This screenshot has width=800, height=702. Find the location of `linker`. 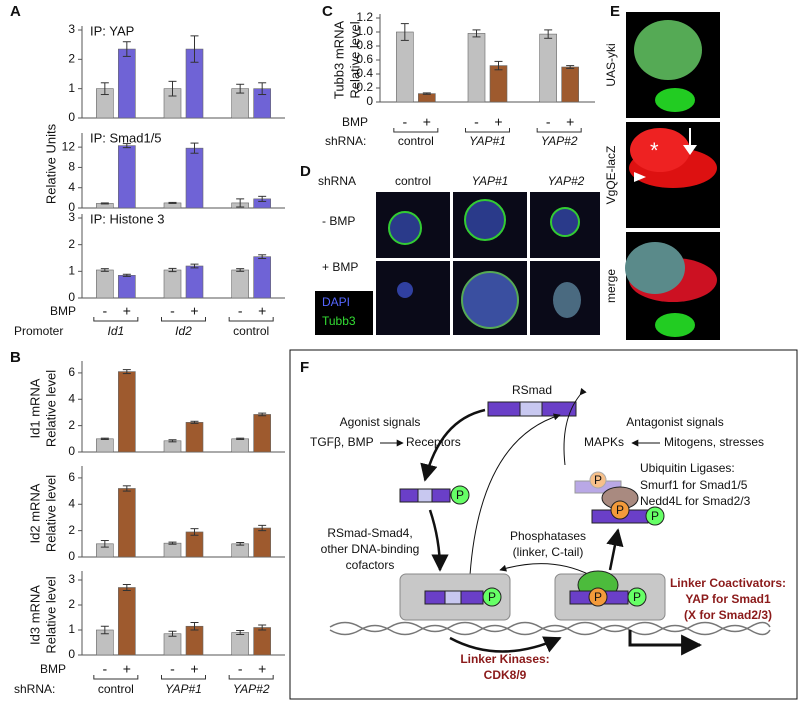

linker is located at coordinates (453, 597).